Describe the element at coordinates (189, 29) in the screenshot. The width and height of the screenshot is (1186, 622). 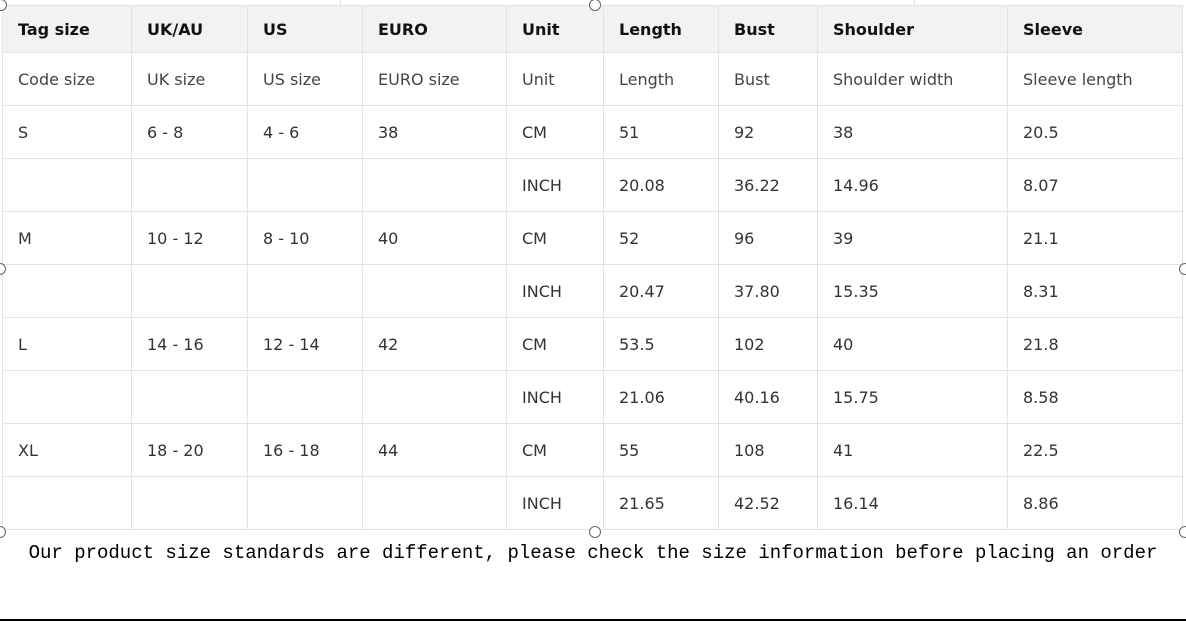
I see `table-cell: UK/AU` at that location.